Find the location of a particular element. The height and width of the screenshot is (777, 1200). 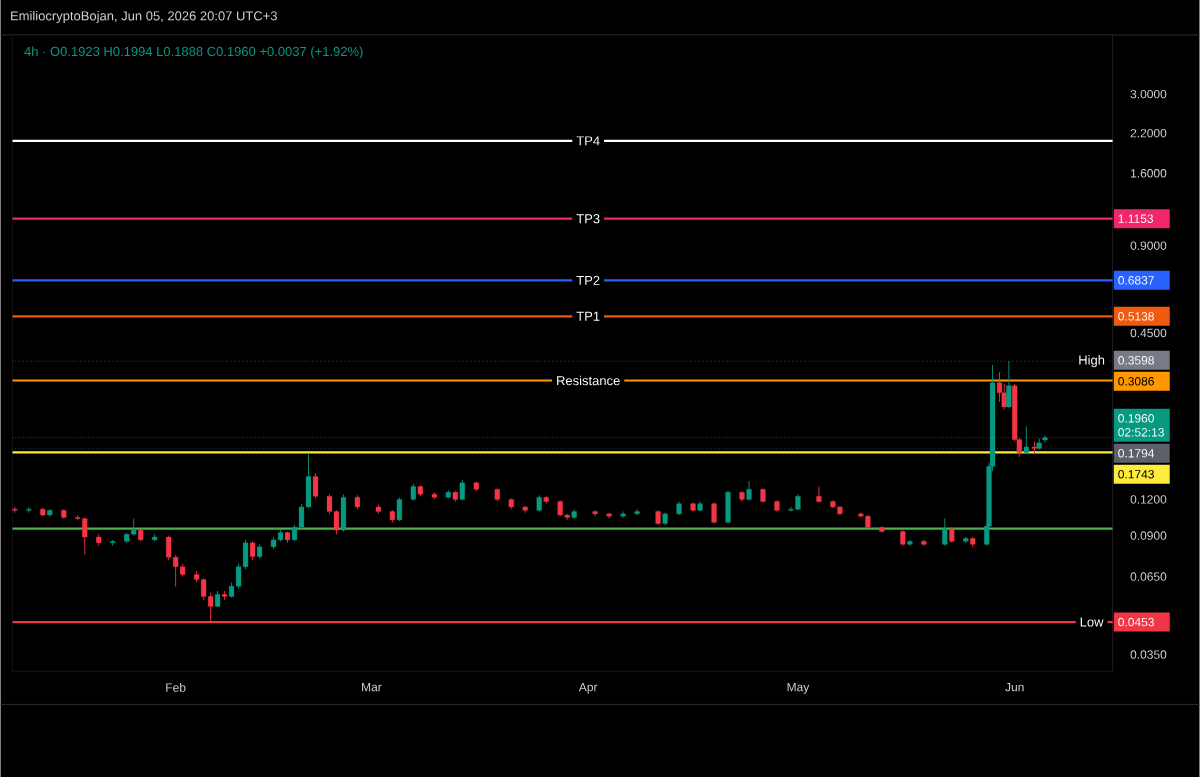

y-tick-label: 0.9000 is located at coordinates (1148, 245).